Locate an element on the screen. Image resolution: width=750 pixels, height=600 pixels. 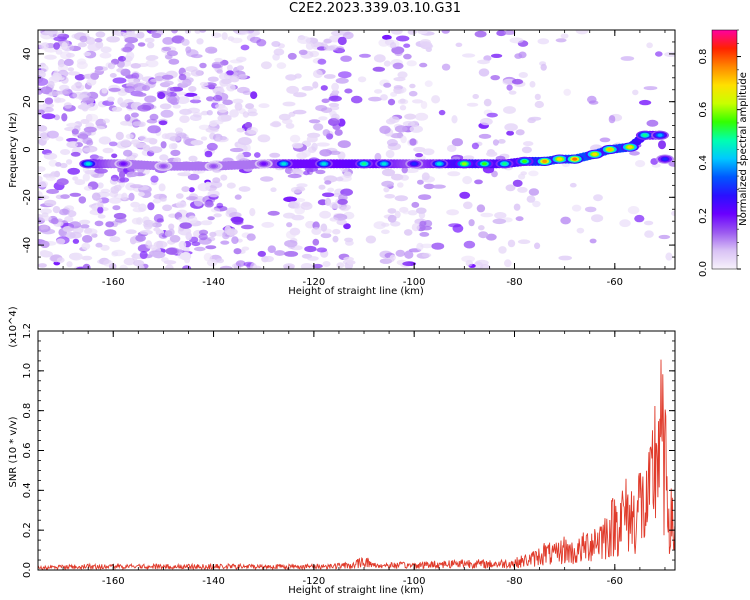
x-tick-label: -160 is located at coordinates (113, 581).